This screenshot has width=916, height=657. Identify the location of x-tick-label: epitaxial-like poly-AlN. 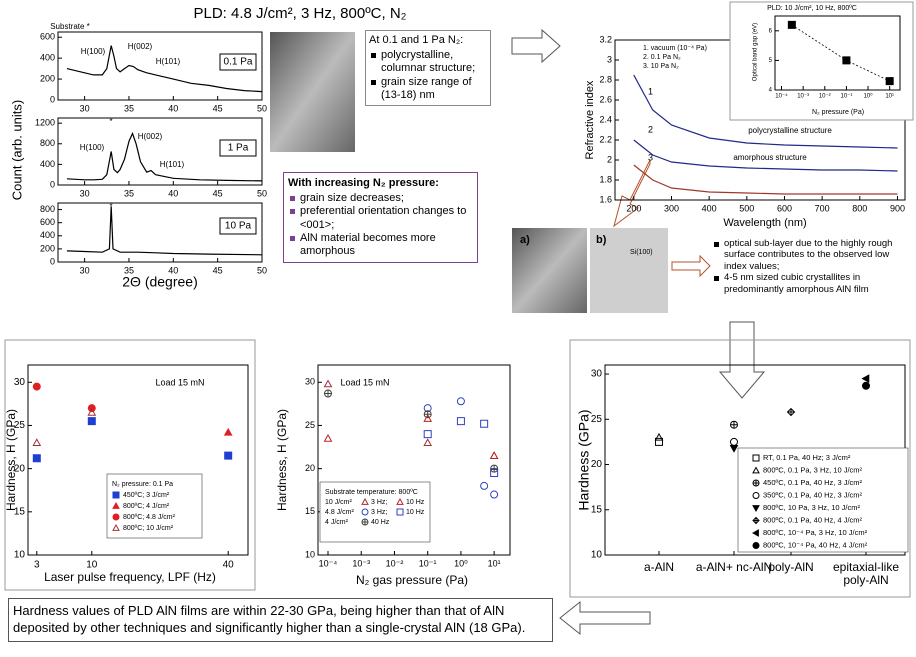
(866, 574).